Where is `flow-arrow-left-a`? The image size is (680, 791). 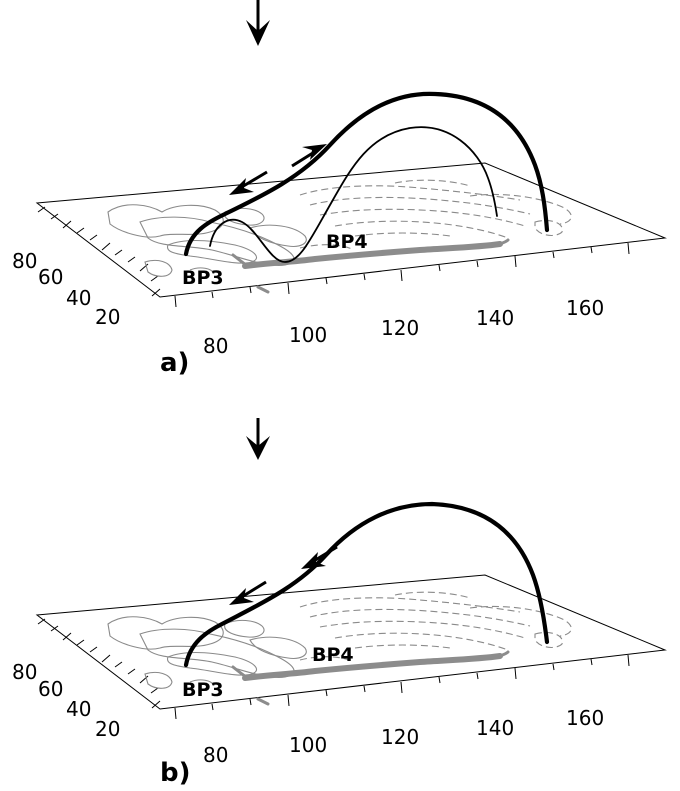 flow-arrow-left-a is located at coordinates (248, 182).